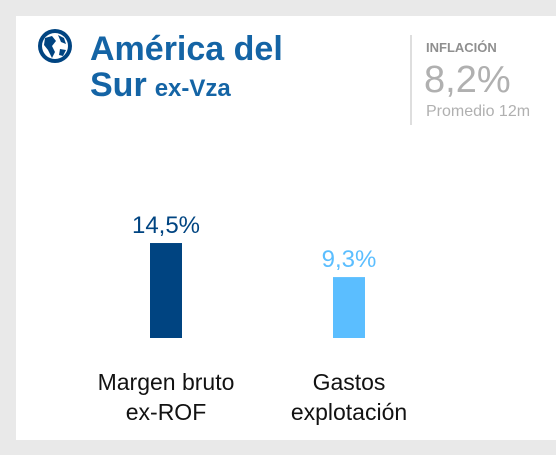 The image size is (556, 455). What do you see at coordinates (166, 382) in the screenshot?
I see `category-label: Margen bruto` at bounding box center [166, 382].